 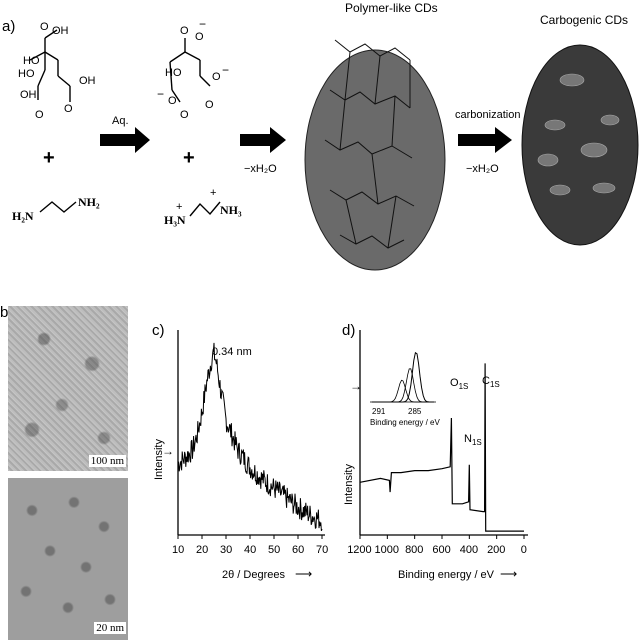 I want to click on xps-xlabel: Binding energy / eV, so click(x=446, y=575).